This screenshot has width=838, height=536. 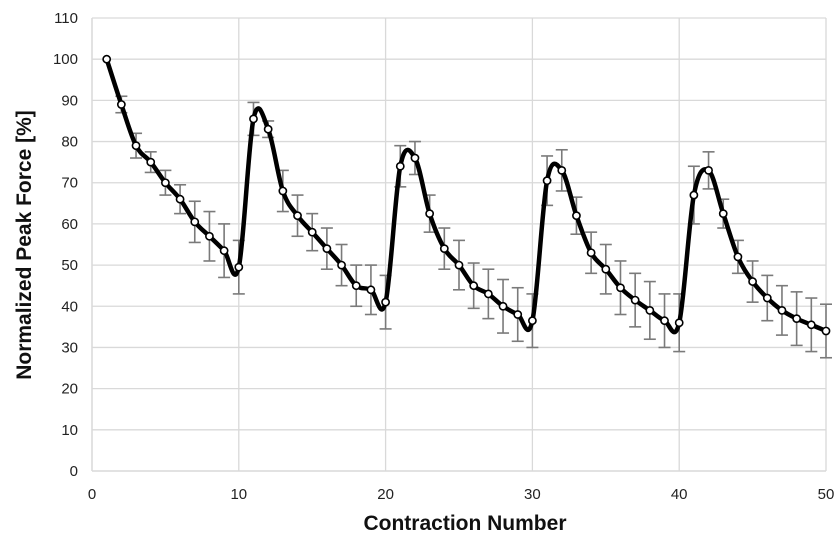 I want to click on y-tick-label: 60, so click(x=69, y=224).